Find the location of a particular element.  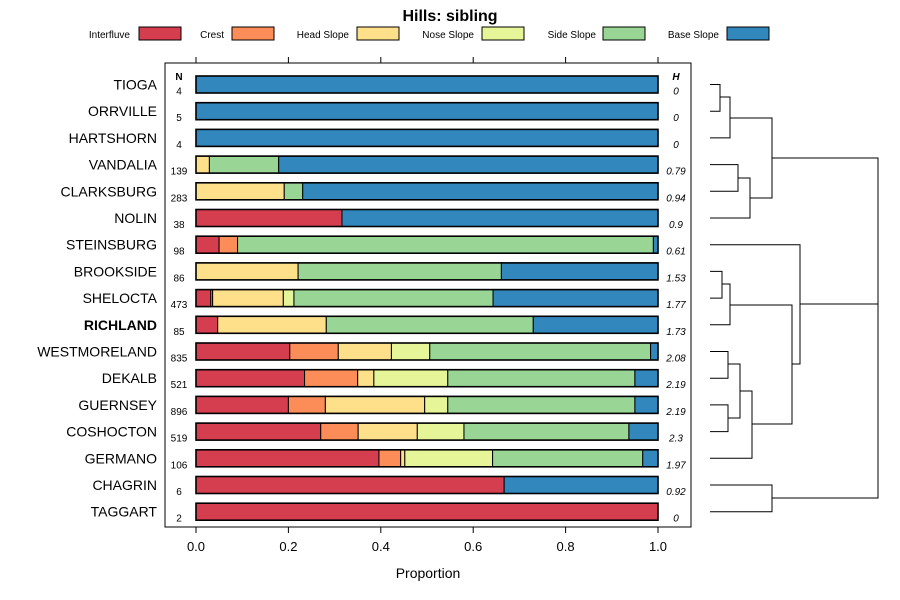

n-value: 521 is located at coordinates (179, 385).